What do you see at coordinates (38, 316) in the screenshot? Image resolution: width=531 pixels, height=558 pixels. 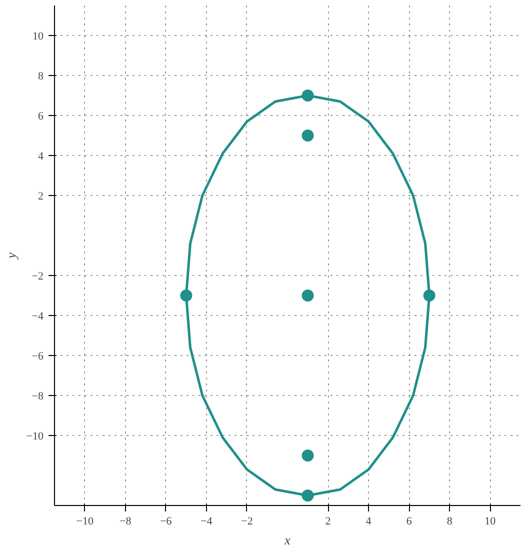 I see `y-tick-label: −4` at bounding box center [38, 316].